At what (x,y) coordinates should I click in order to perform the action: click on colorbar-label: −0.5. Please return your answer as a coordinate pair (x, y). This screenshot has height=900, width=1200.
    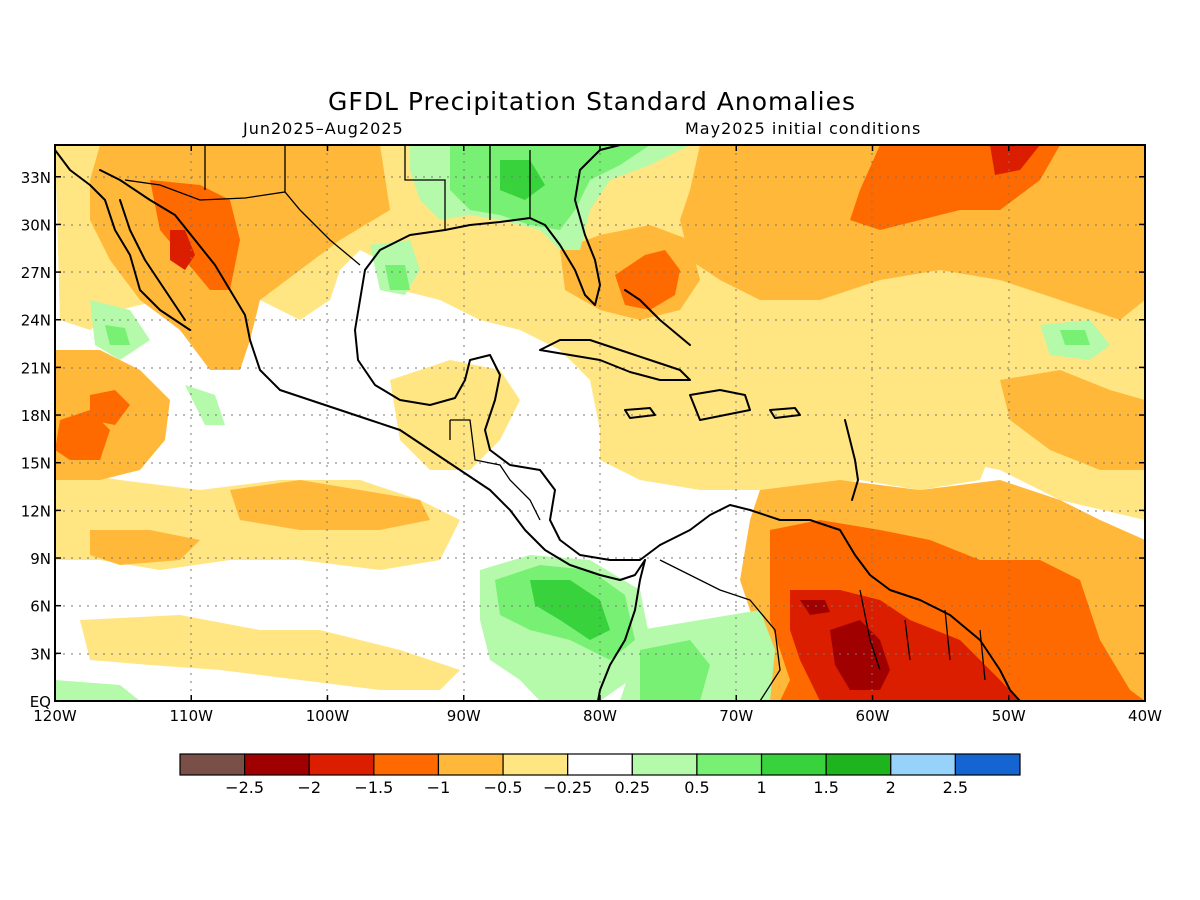
    Looking at the image, I should click on (503, 787).